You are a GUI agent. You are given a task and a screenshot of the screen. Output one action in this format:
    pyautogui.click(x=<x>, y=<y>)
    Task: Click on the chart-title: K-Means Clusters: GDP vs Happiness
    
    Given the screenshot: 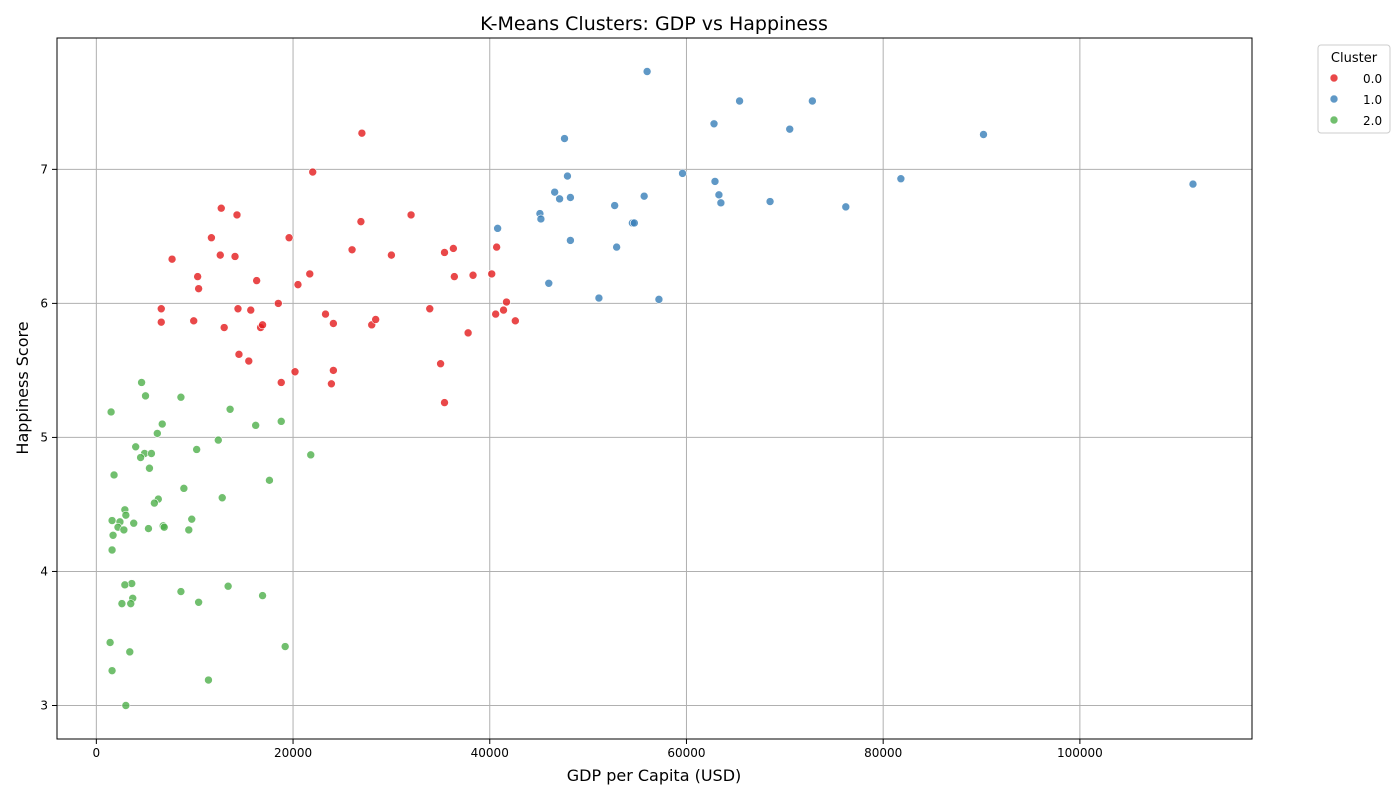 What is the action you would take?
    pyautogui.click(x=654, y=24)
    